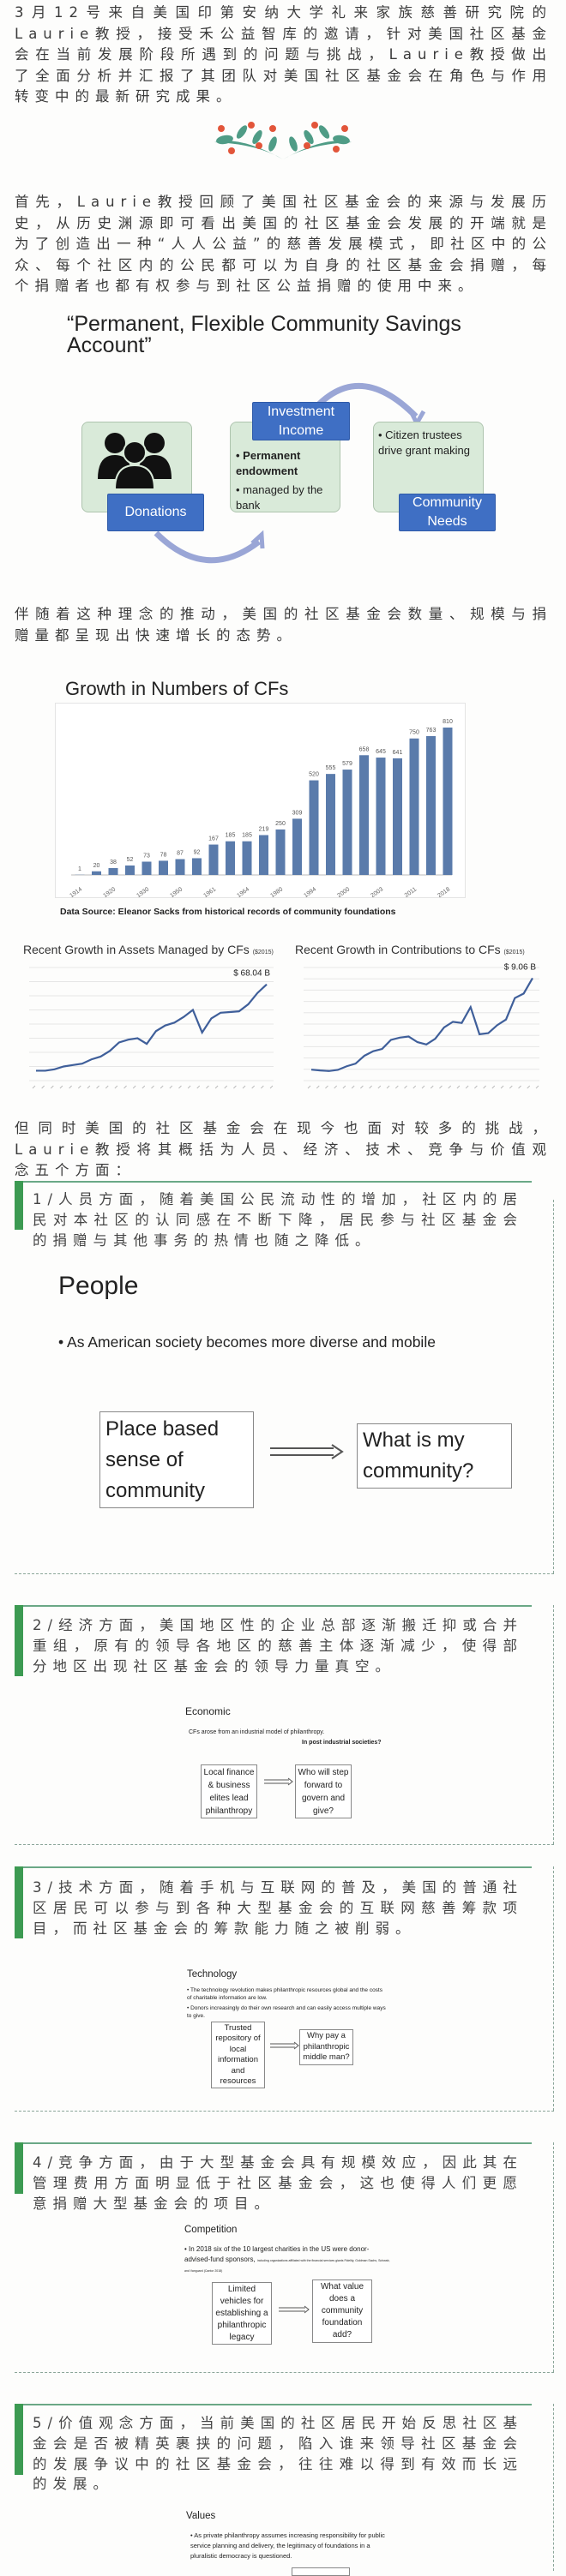 This screenshot has width=566, height=2576. I want to click on x-tick-label: 1964, so click(243, 892).